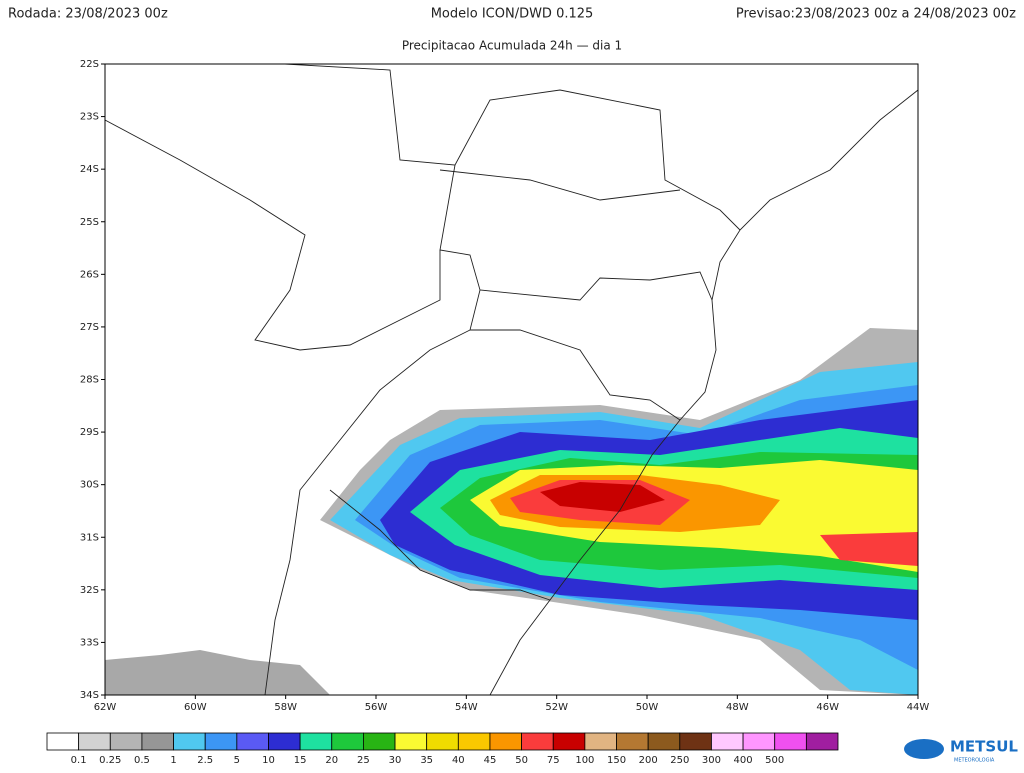  What do you see at coordinates (105, 707) in the screenshot?
I see `lon-label: 62W` at bounding box center [105, 707].